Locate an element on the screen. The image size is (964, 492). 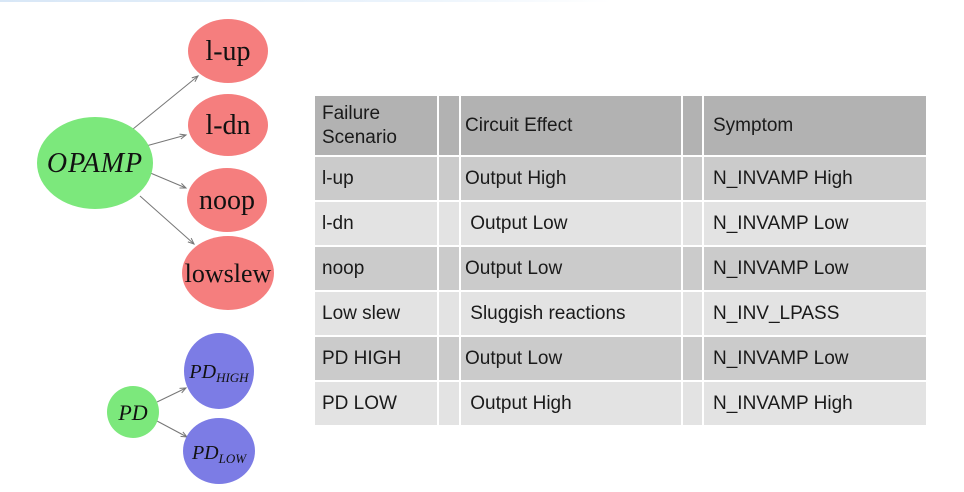
failure-node-lowslew-label: lowslew is located at coordinates (228, 273).